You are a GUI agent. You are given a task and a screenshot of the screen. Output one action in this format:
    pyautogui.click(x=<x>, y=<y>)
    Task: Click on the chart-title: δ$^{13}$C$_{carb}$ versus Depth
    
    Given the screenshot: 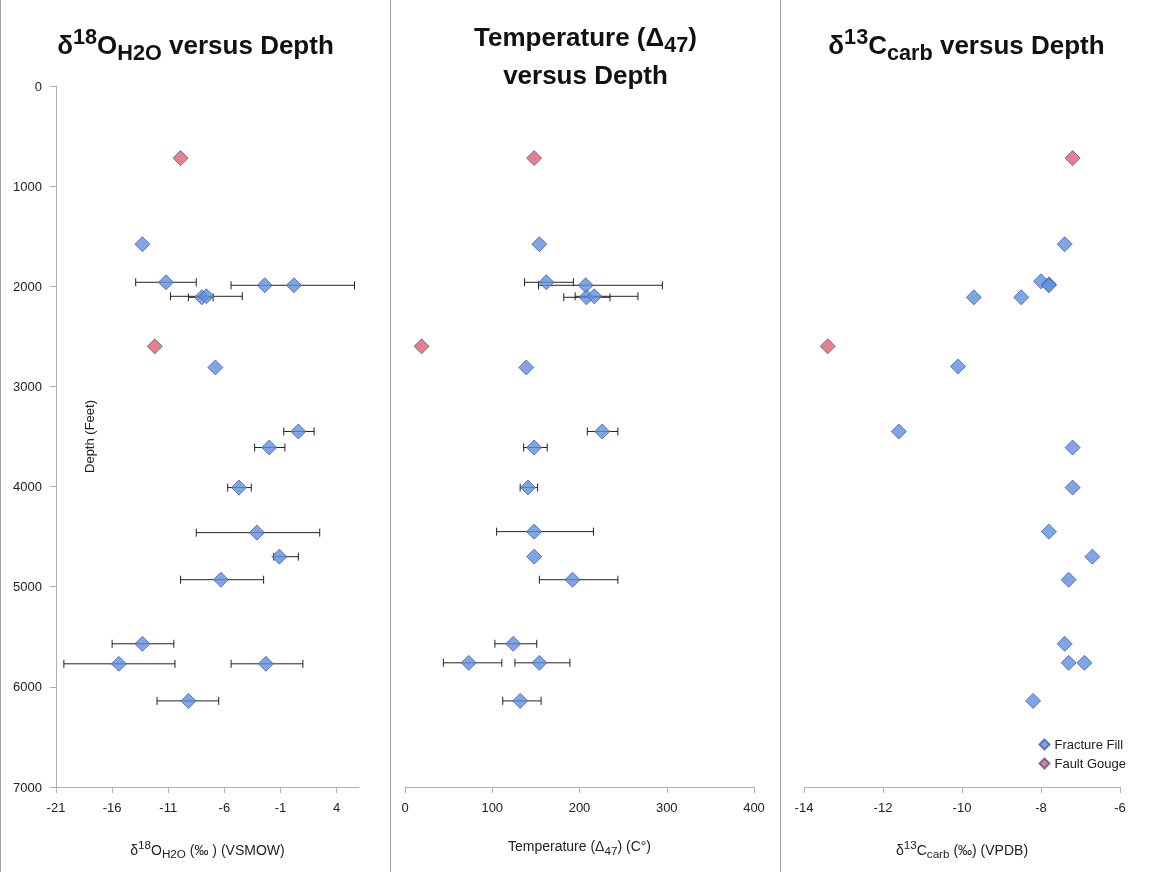 What is the action you would take?
    pyautogui.click(x=966, y=45)
    